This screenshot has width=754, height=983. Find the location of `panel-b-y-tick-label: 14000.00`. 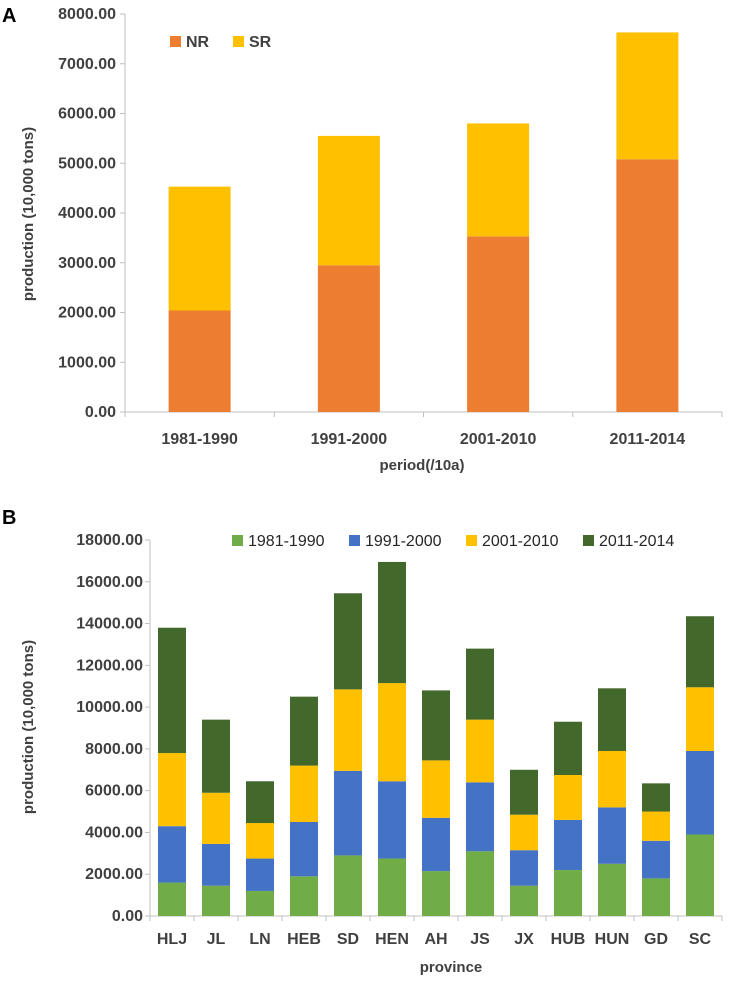

panel-b-y-tick-label: 14000.00 is located at coordinates (109, 624).